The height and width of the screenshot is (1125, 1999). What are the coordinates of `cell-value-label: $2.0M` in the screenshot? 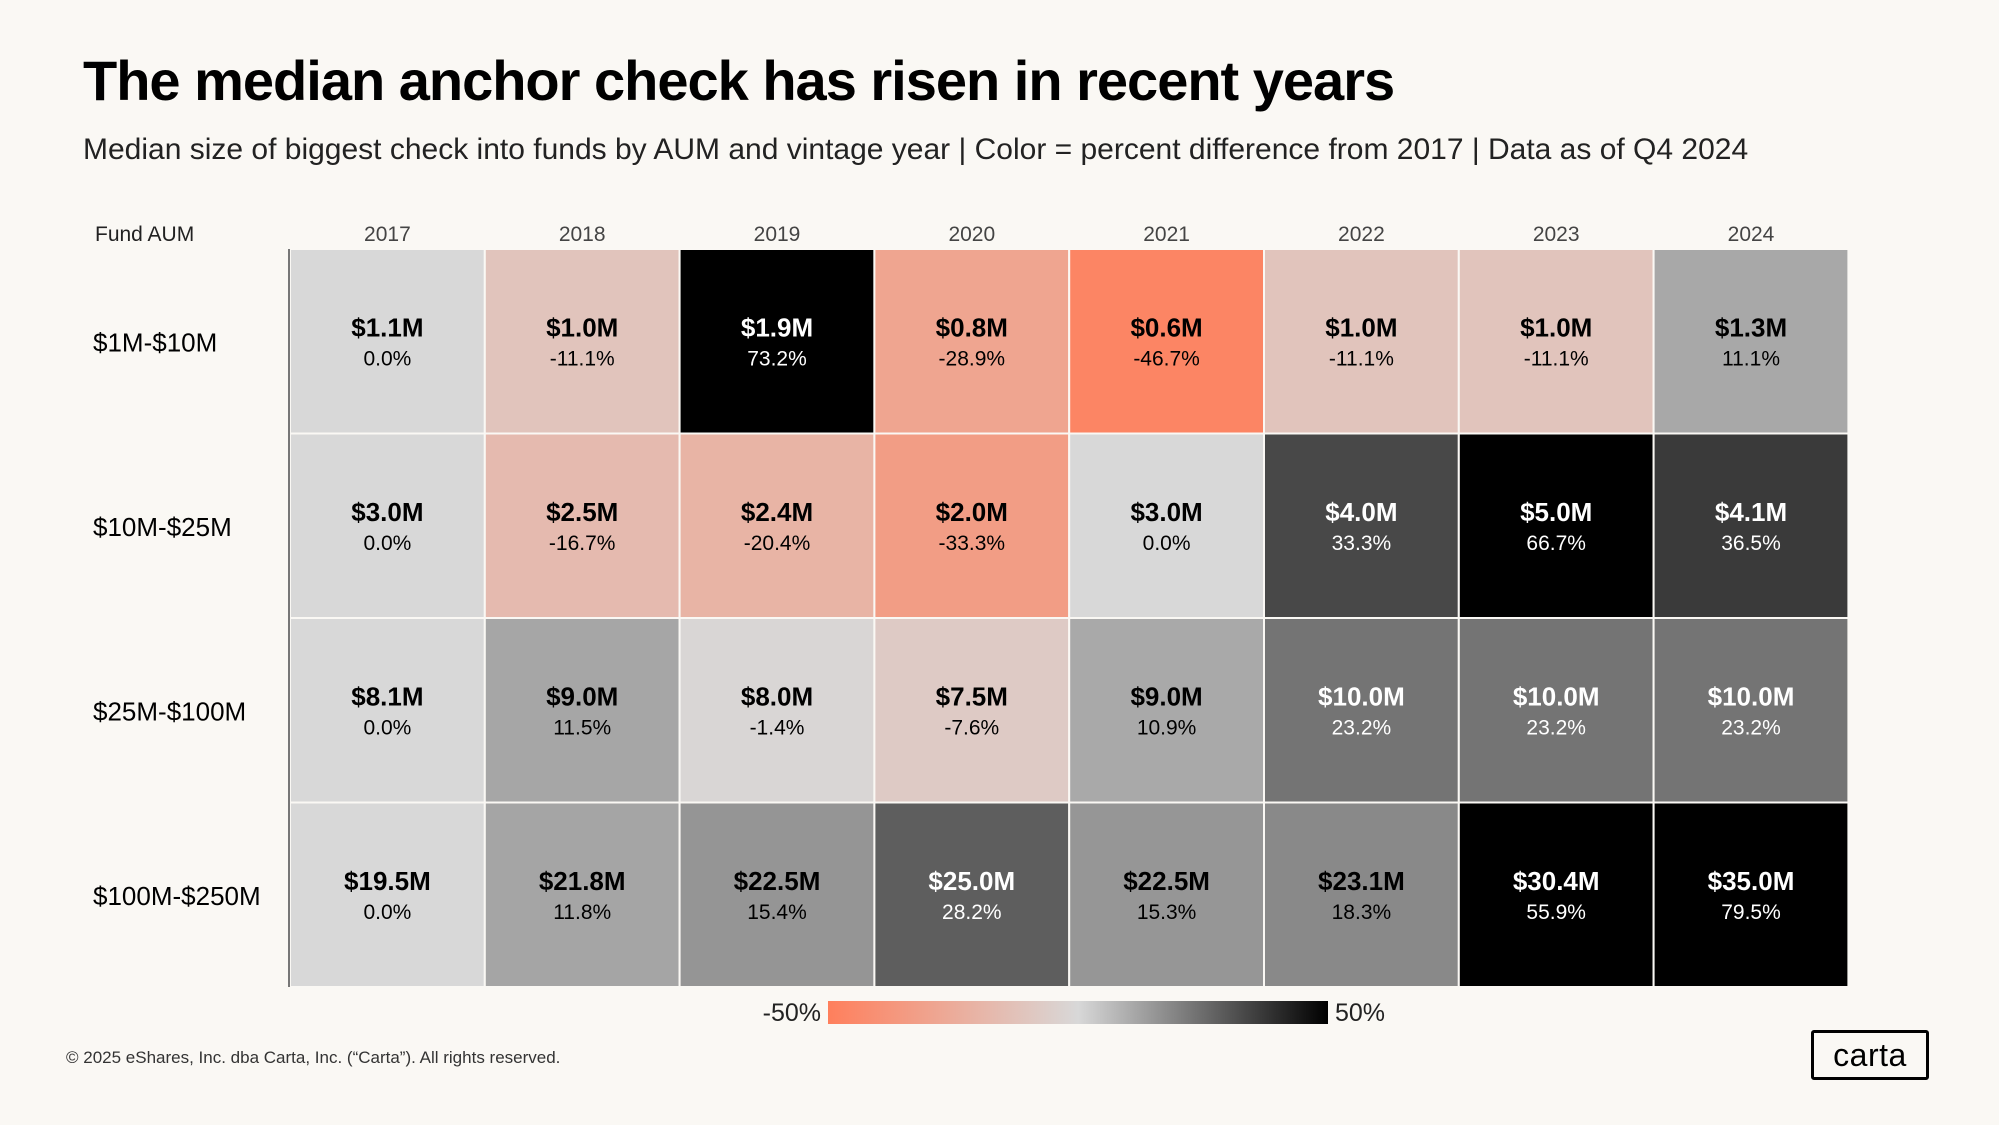 It's located at (972, 512).